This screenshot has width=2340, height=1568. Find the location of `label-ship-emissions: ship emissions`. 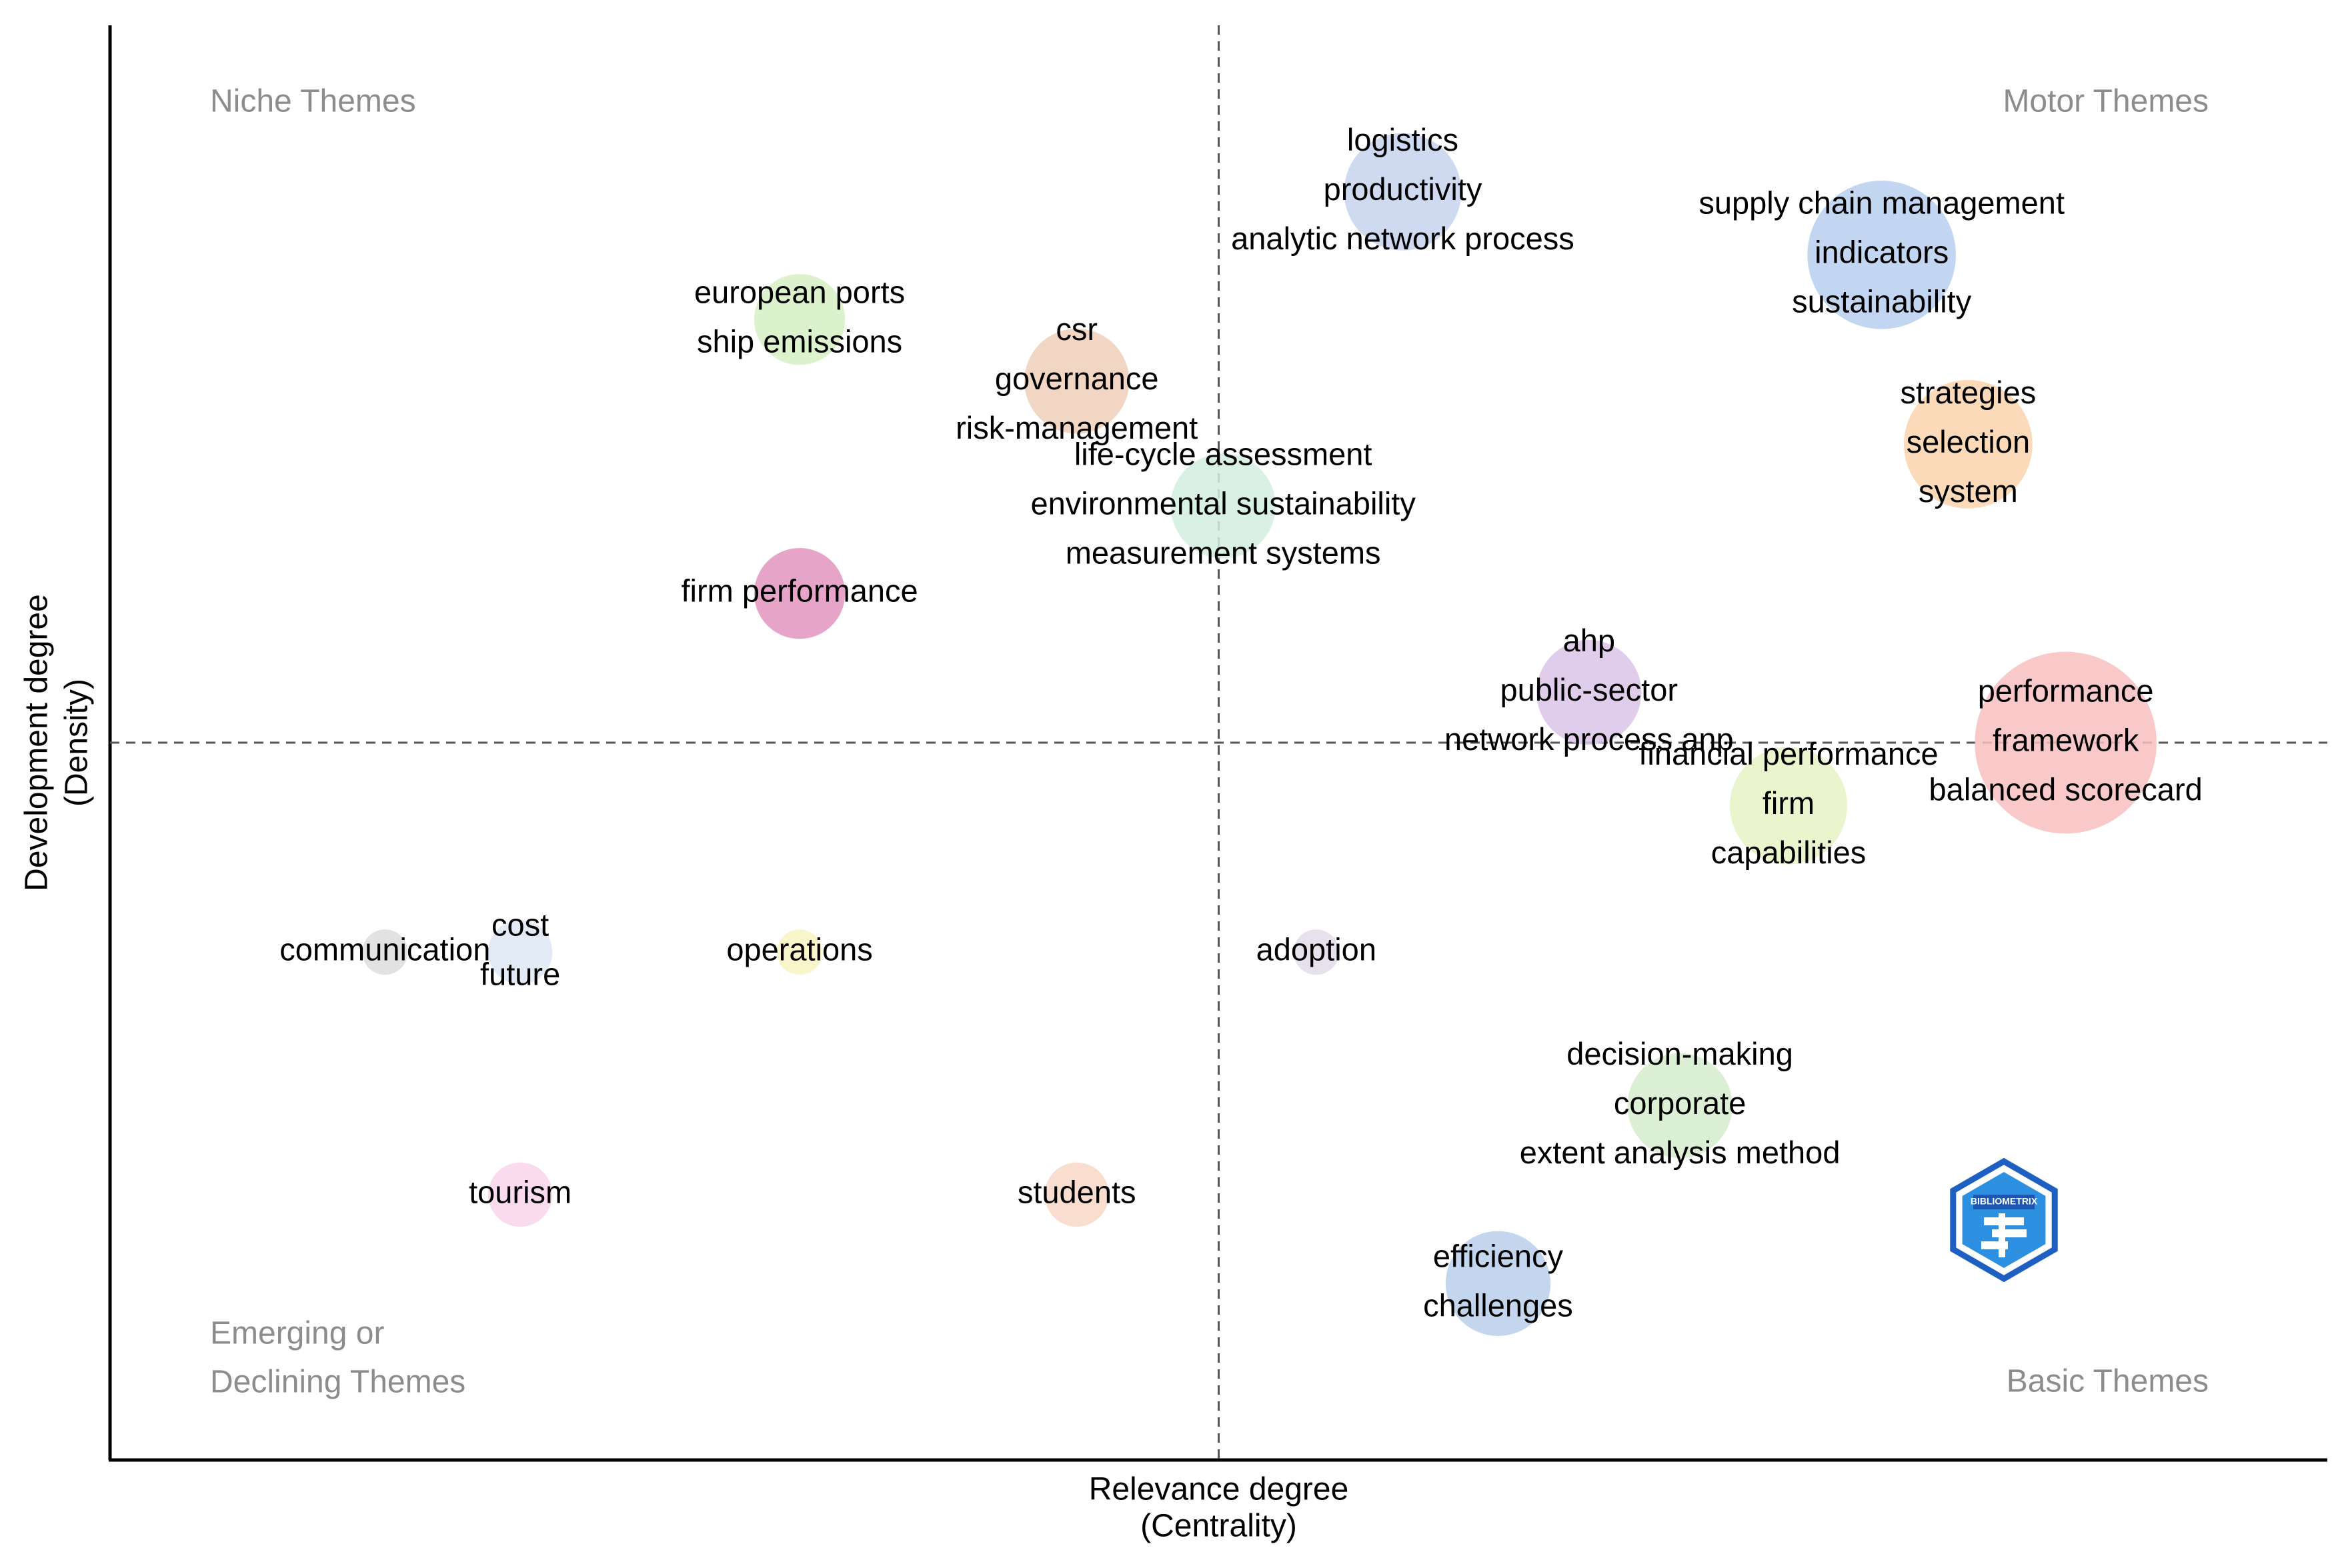

label-ship-emissions: ship emissions is located at coordinates (799, 341).